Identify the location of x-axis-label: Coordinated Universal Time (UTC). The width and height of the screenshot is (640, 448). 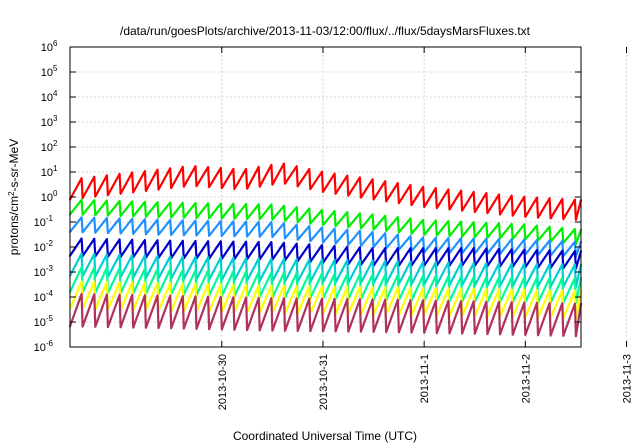
(325, 436).